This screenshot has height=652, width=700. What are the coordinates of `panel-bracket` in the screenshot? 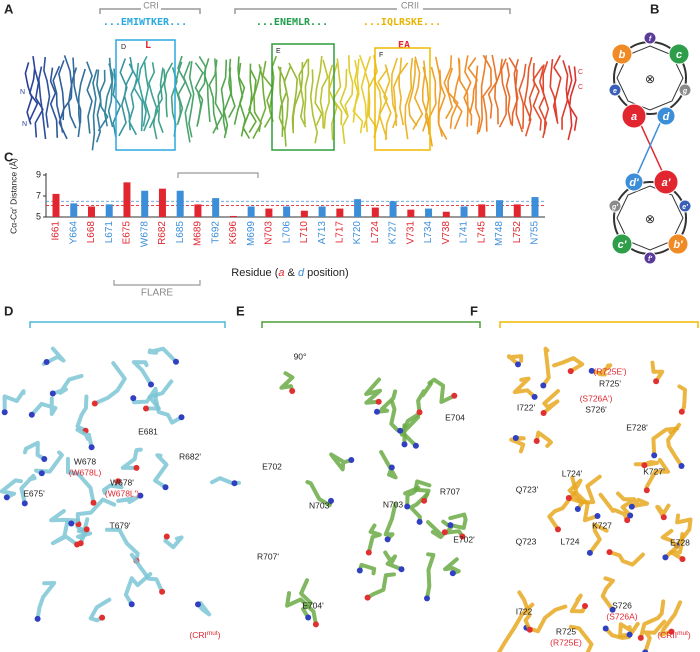 It's located at (127, 324).